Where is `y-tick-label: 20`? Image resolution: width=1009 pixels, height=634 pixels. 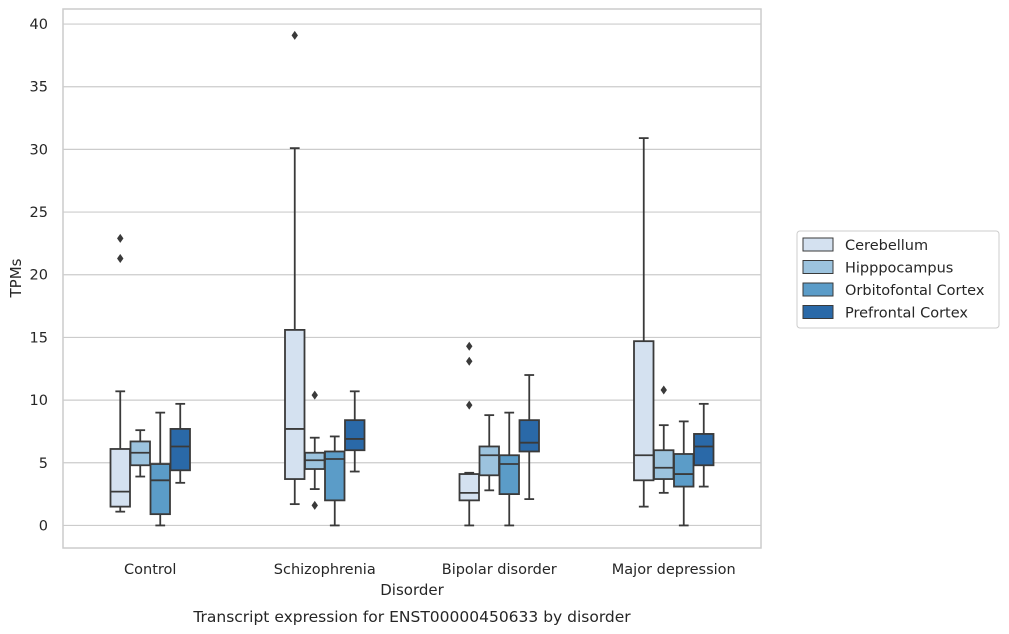
y-tick-label: 20 is located at coordinates (39, 276).